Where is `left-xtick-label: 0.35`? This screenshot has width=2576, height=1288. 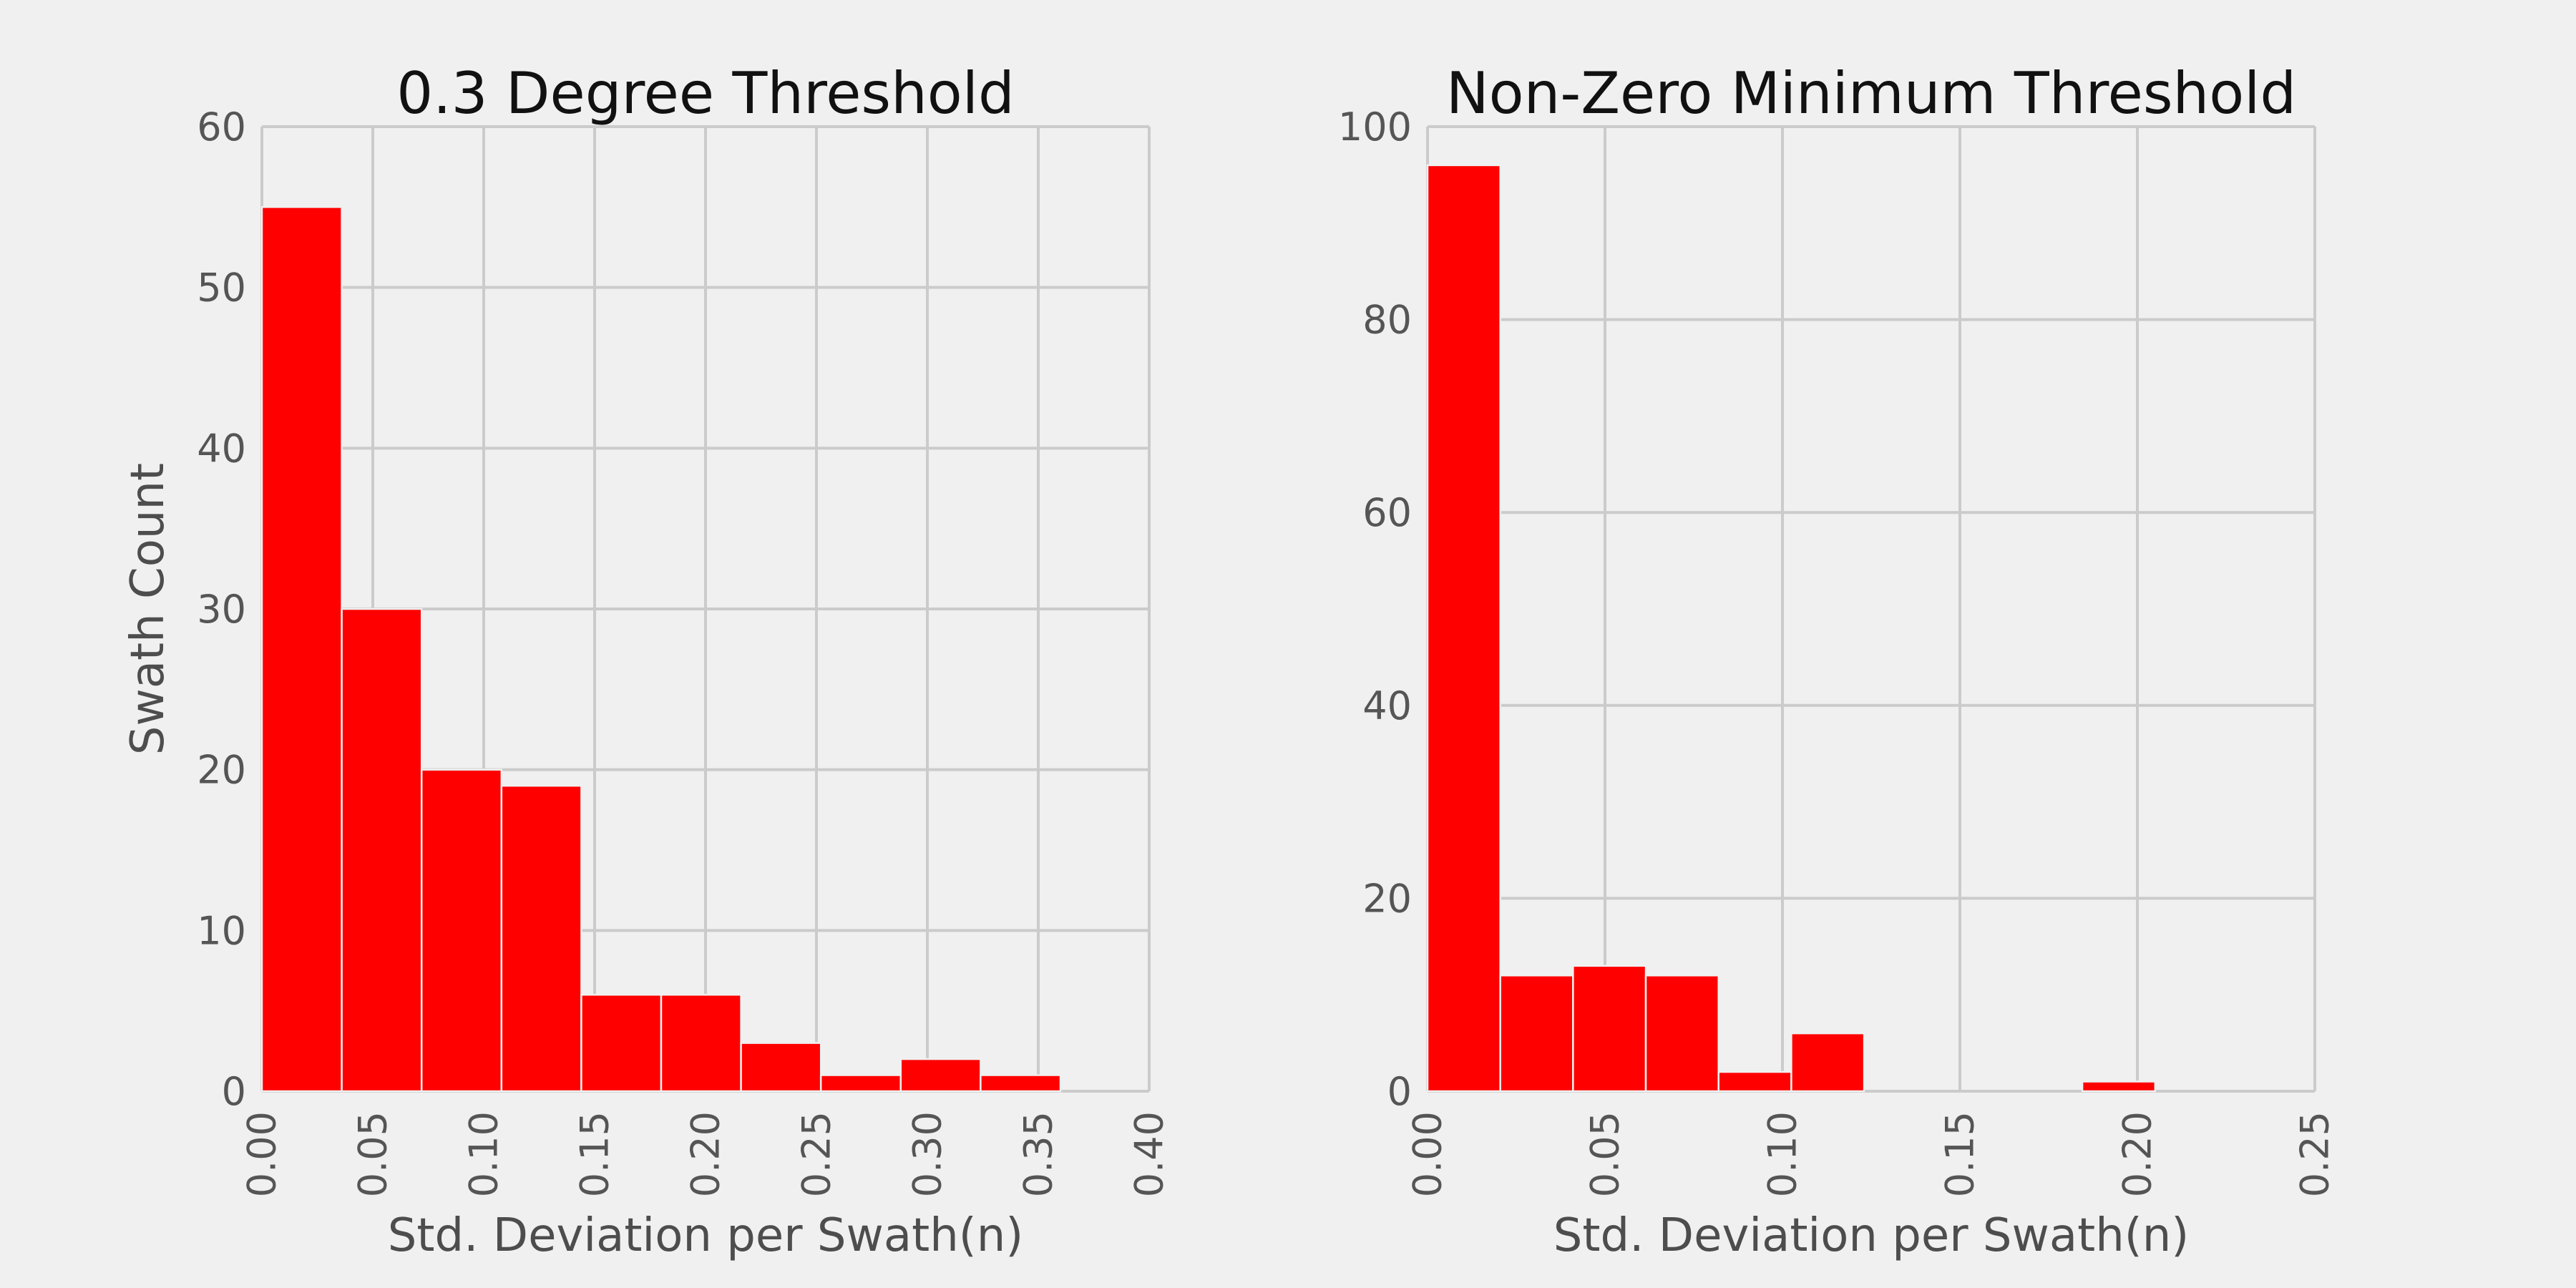
left-xtick-label: 0.35 is located at coordinates (1038, 1154).